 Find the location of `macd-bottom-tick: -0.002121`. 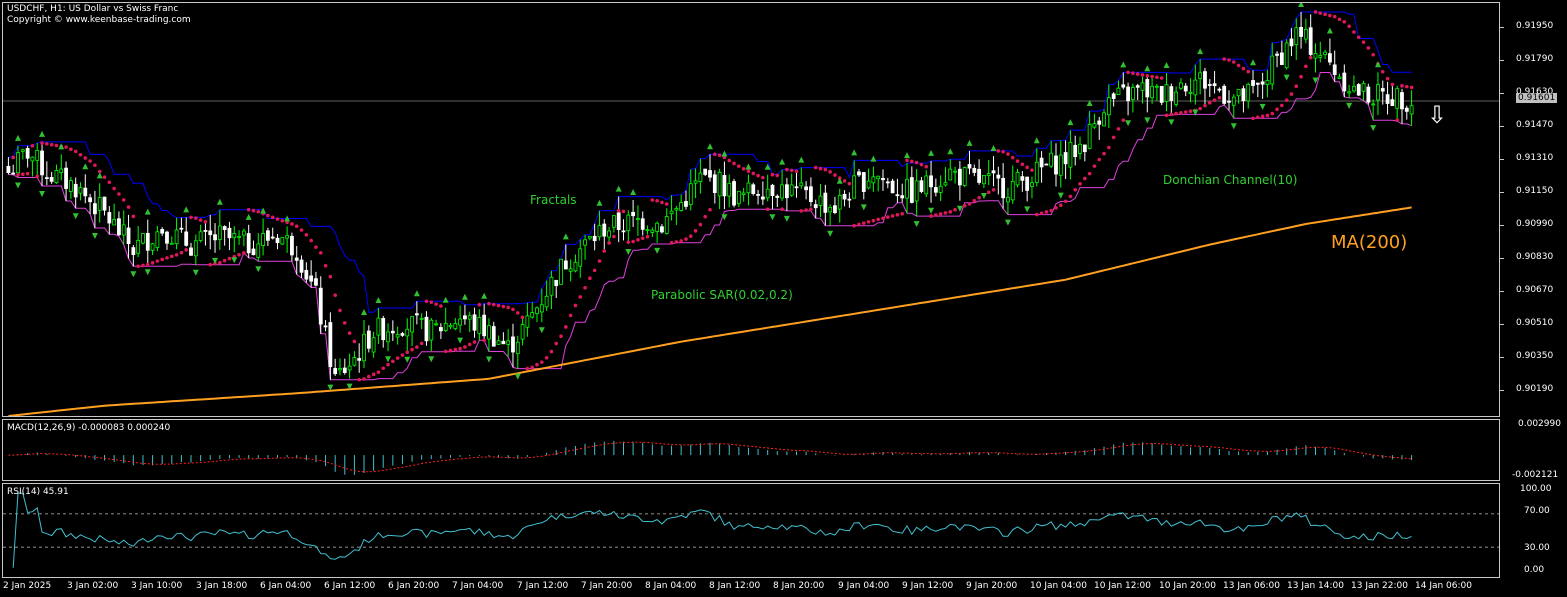

macd-bottom-tick: -0.002121 is located at coordinates (1535, 475).